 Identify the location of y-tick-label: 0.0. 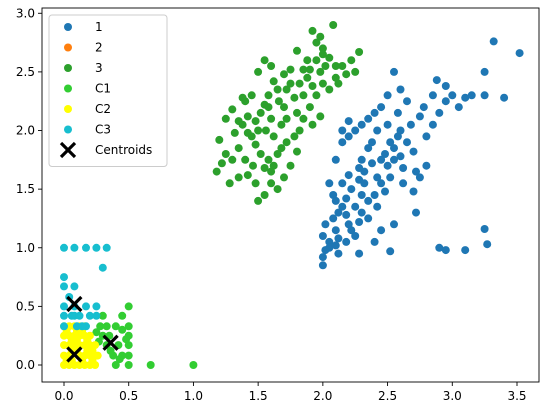
(25, 365).